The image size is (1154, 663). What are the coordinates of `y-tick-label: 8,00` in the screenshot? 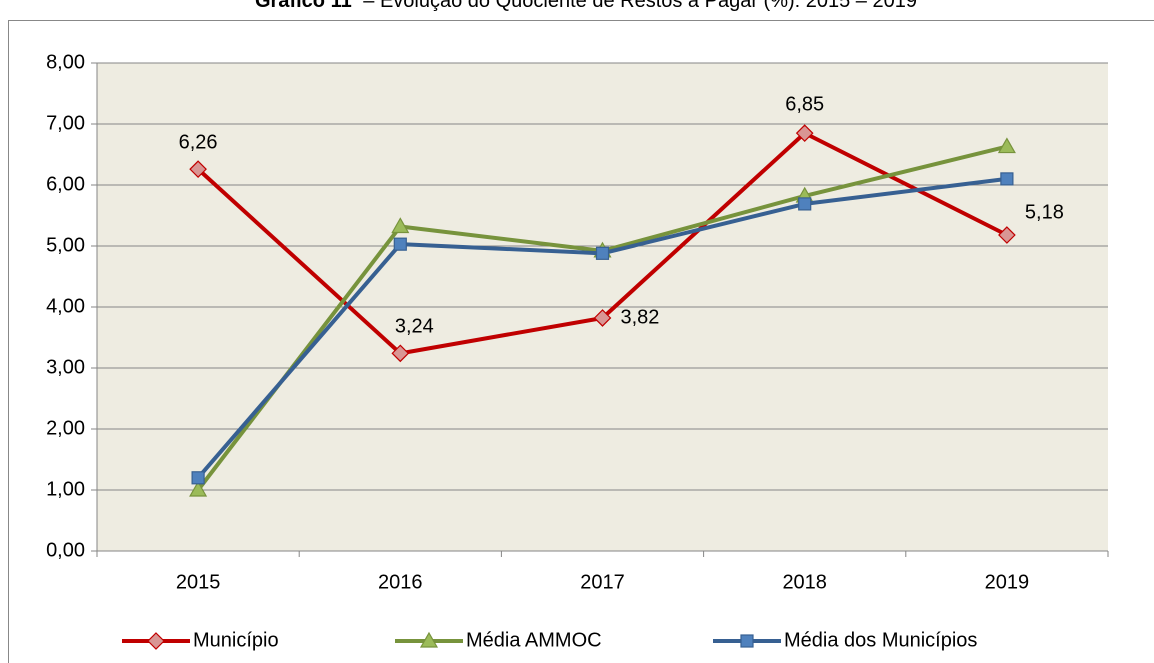 It's located at (65, 62).